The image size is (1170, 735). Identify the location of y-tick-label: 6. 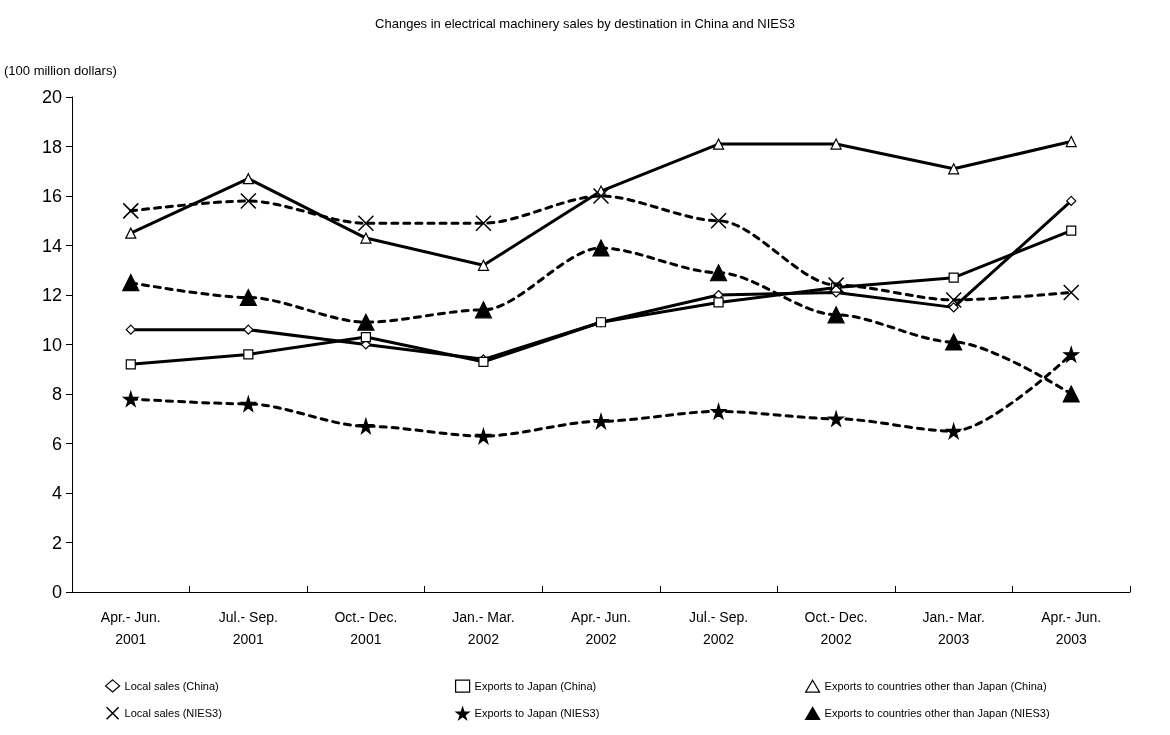
(56, 443).